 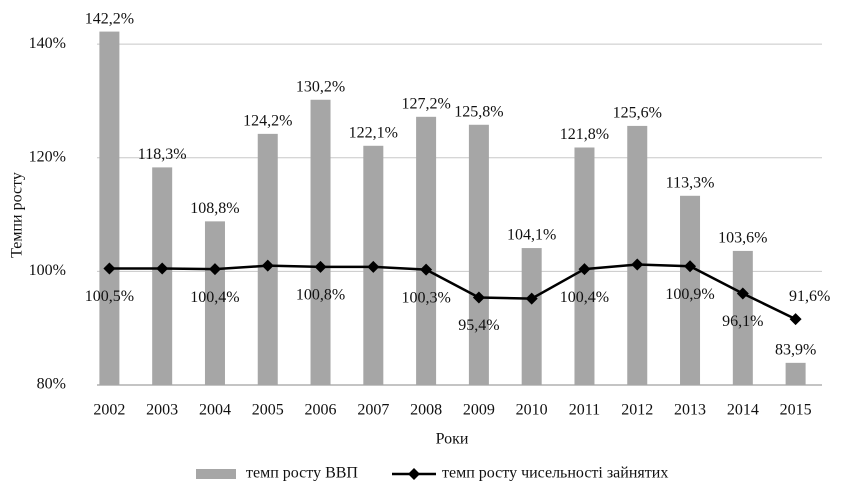 What do you see at coordinates (809, 296) in the screenshot?
I see `line-value-label: 91,6%` at bounding box center [809, 296].